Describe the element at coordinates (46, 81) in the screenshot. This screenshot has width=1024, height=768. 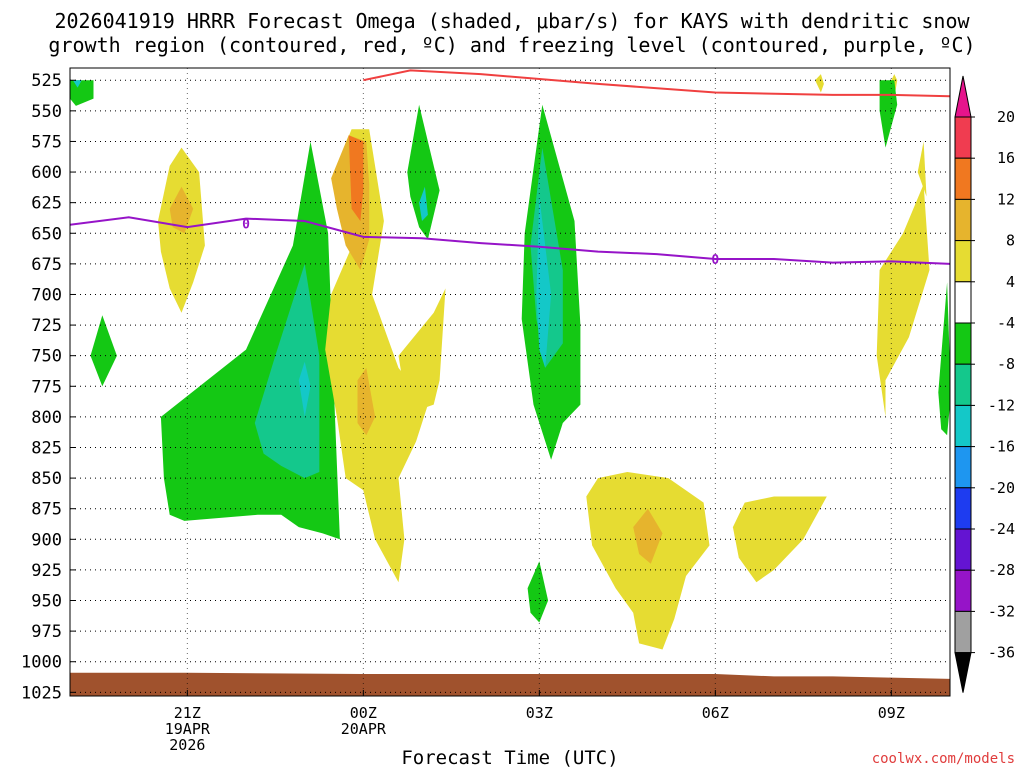
I see `y-tick-label-525: 525` at that location.